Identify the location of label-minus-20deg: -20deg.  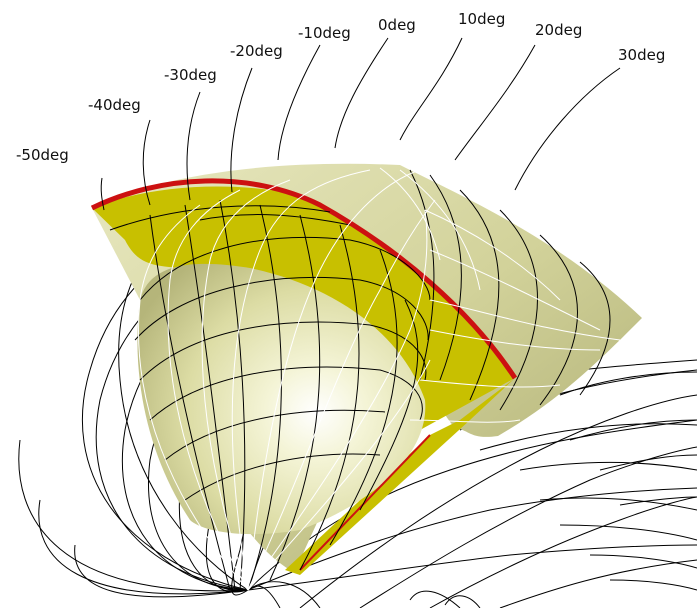
(256, 51).